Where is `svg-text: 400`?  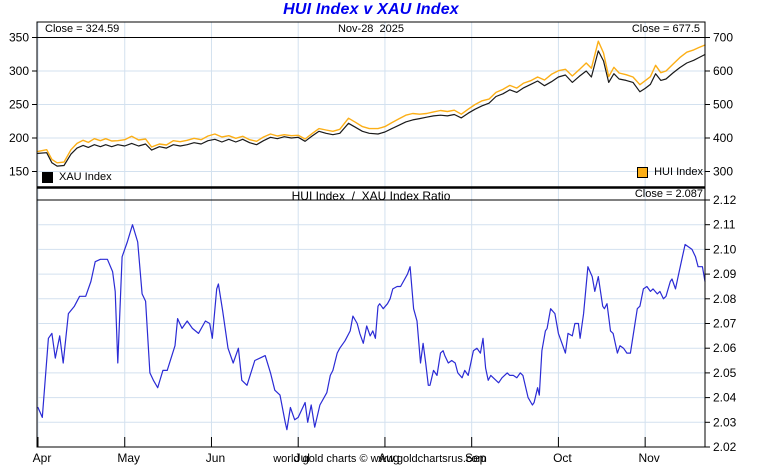 svg-text: 400 is located at coordinates (723, 138).